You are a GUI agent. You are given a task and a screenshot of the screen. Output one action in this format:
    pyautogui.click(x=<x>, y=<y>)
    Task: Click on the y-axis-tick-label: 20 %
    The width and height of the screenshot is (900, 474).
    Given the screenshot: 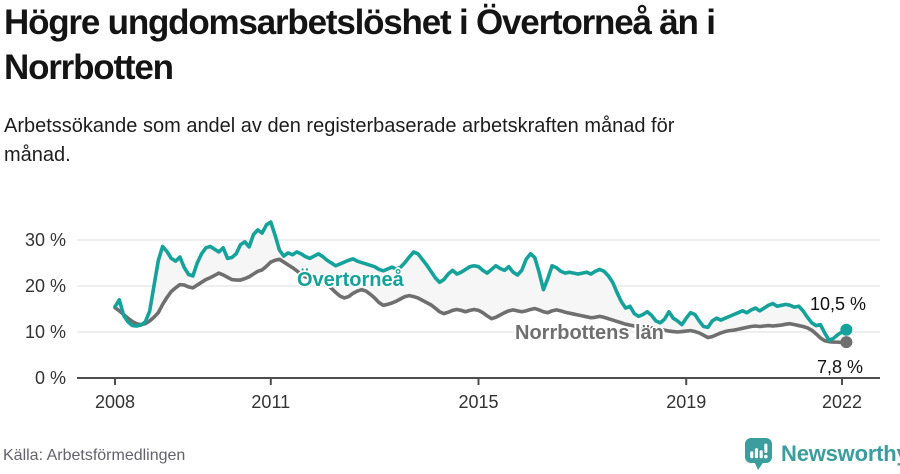 What is the action you would take?
    pyautogui.click(x=45, y=286)
    